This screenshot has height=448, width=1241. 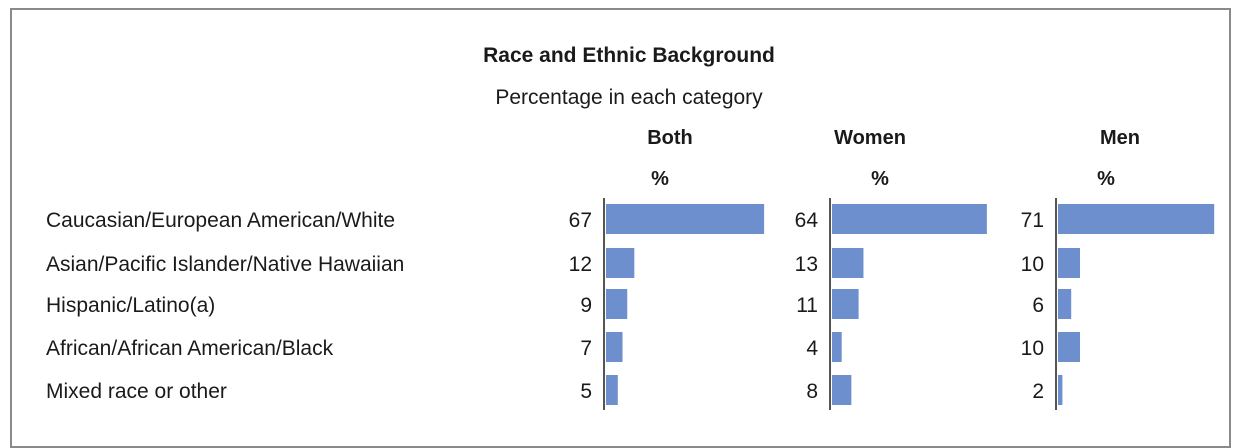 What do you see at coordinates (1120, 138) in the screenshot?
I see `column-header-men: Men` at bounding box center [1120, 138].